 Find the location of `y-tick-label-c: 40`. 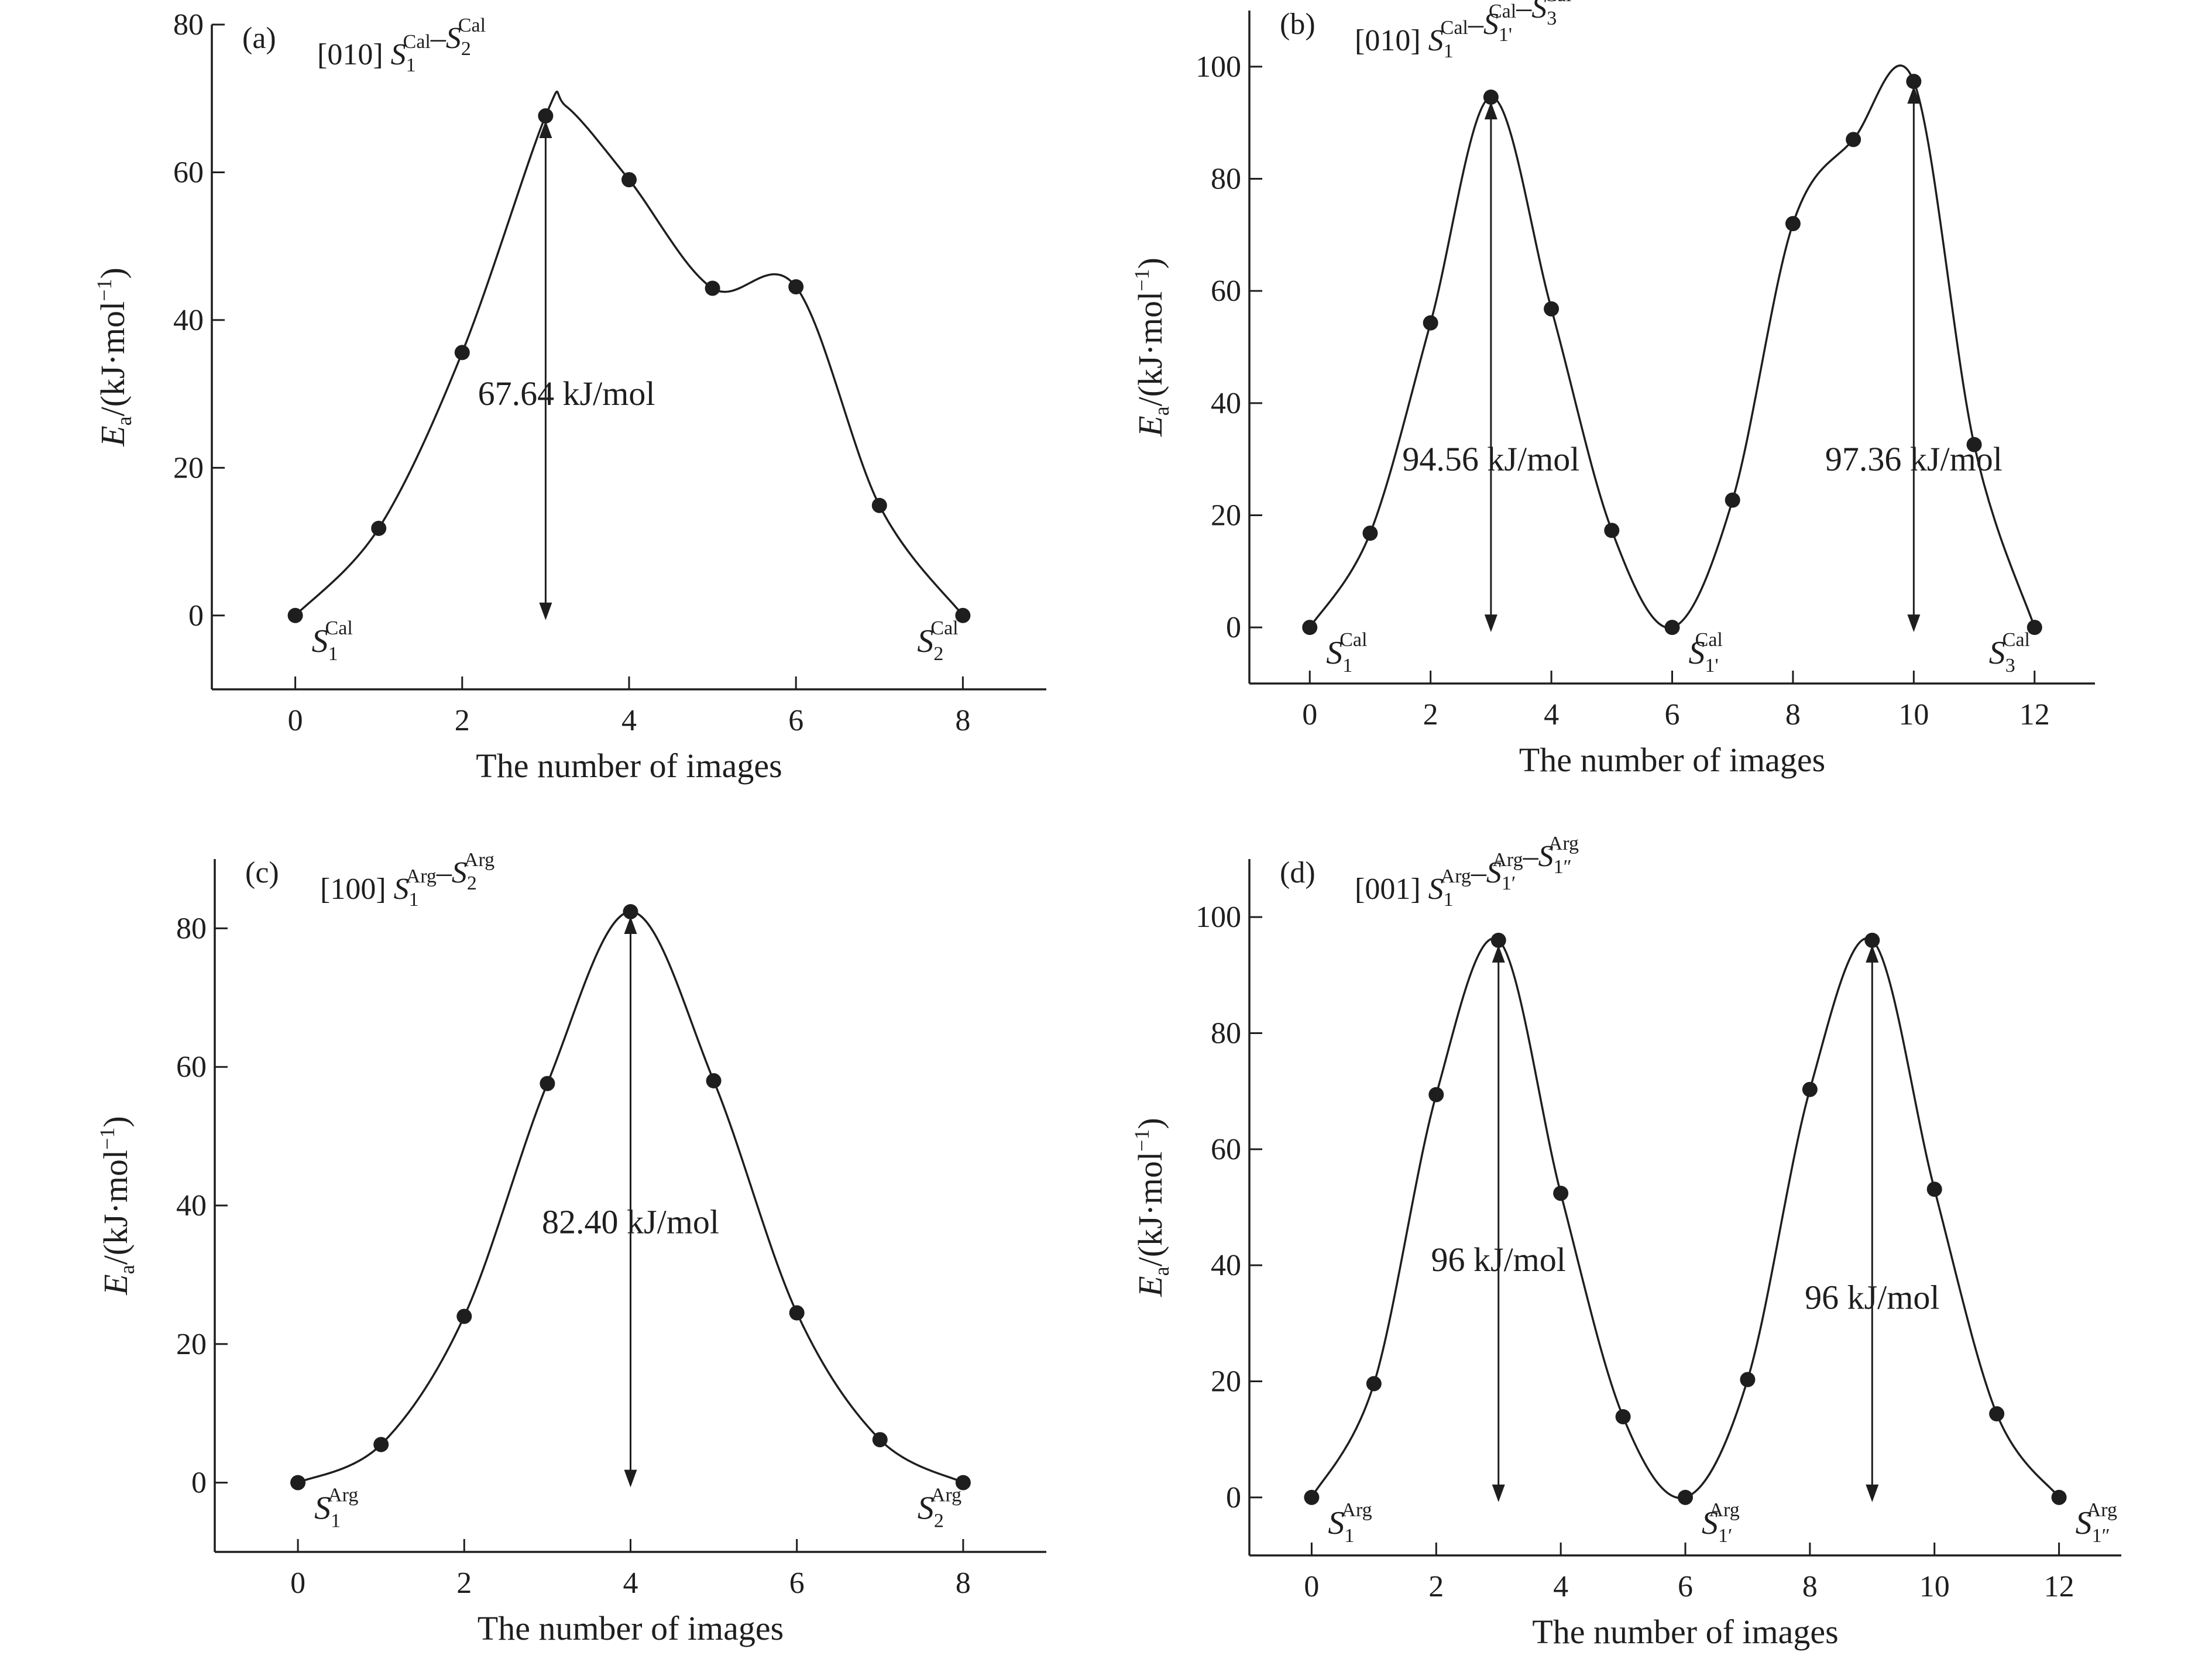

y-tick-label-c: 40 is located at coordinates (191, 1205).